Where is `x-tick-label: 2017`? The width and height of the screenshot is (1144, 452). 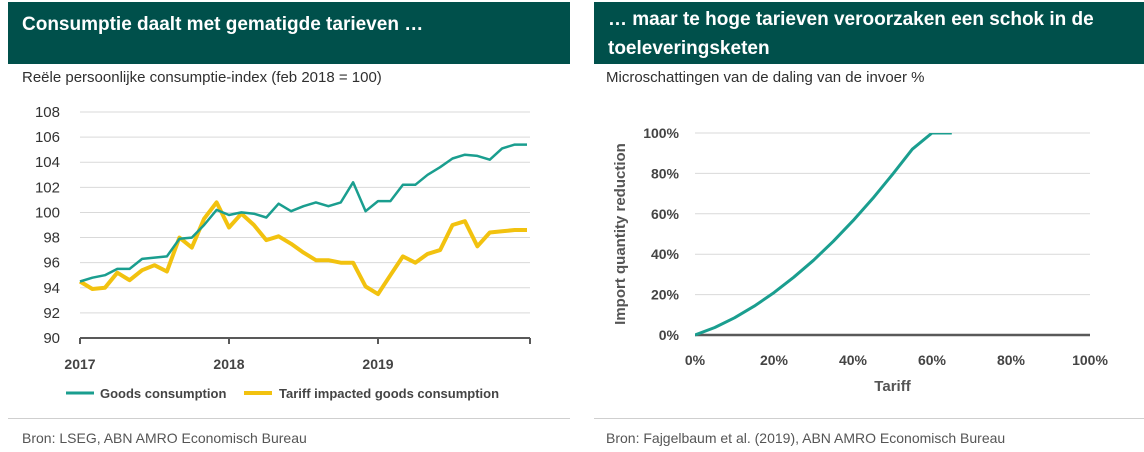 x-tick-label: 2017 is located at coordinates (79, 364).